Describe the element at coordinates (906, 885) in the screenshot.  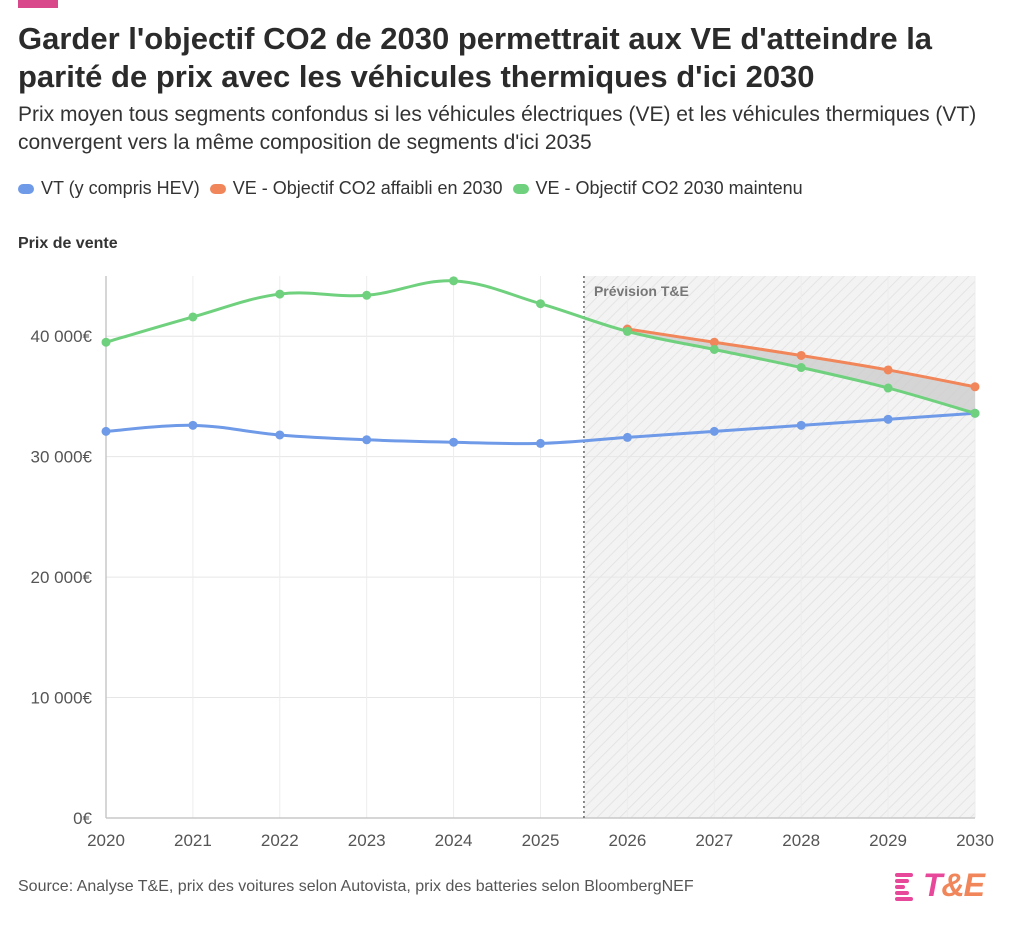
I see `logo-mark-icon` at that location.